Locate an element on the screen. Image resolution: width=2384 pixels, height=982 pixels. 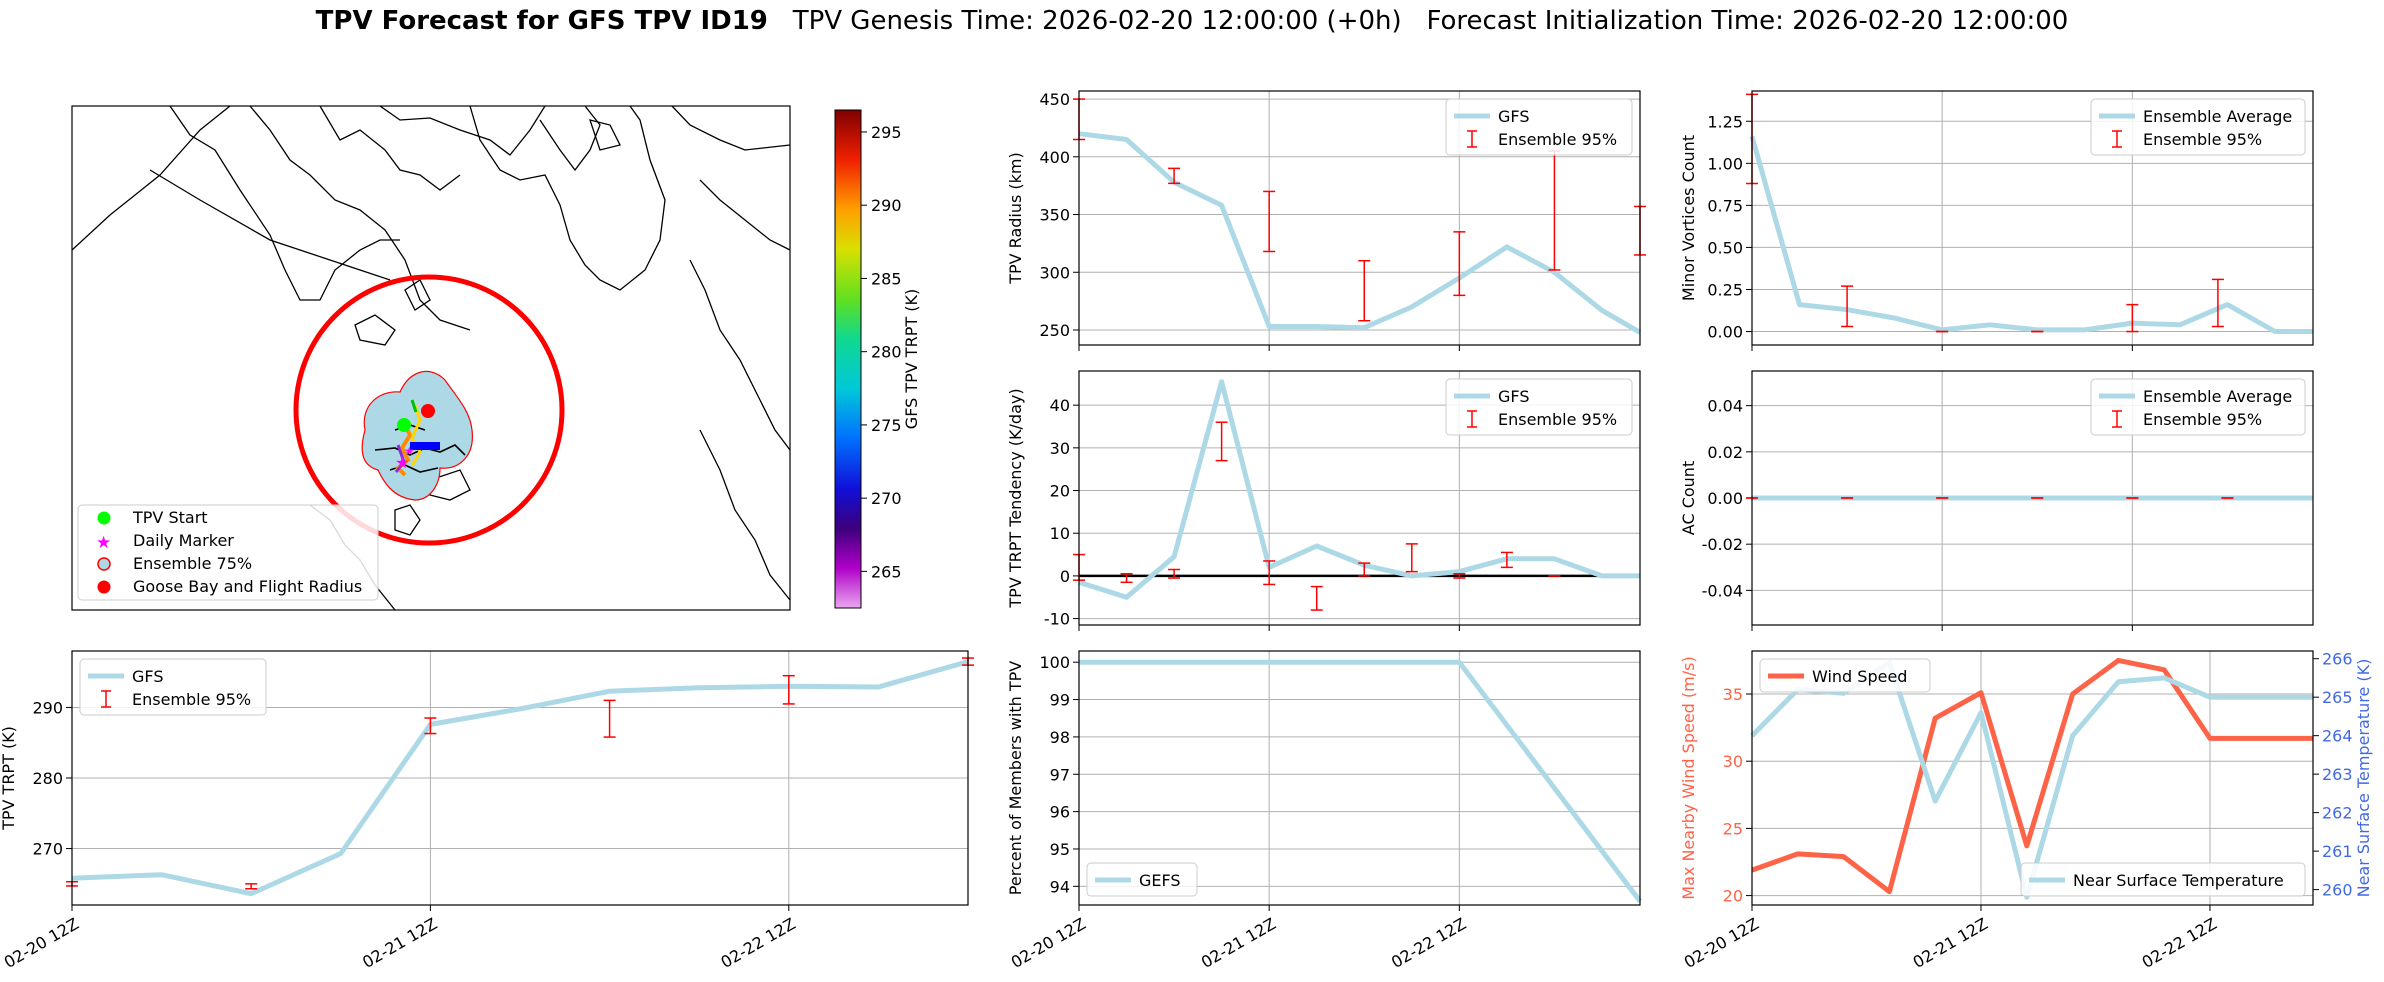
colorbar-tick-label: 265 is located at coordinates (886, 571).